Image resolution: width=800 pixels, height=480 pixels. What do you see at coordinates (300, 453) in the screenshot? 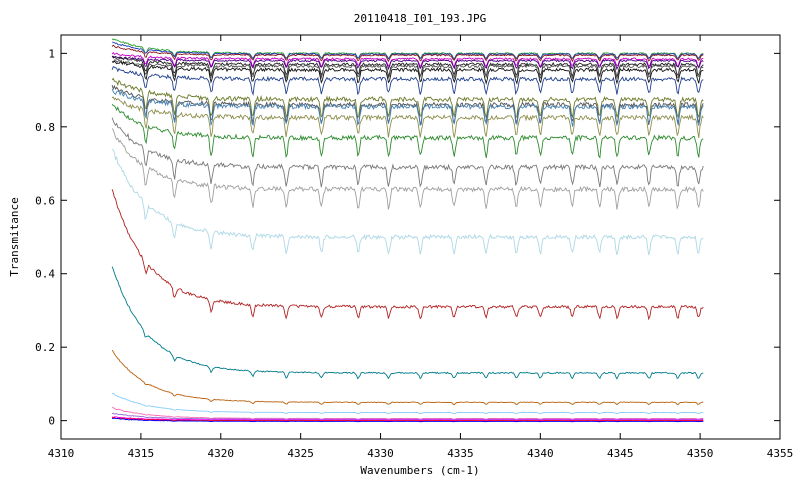
I see `x-tick-label: 4325` at bounding box center [300, 453].